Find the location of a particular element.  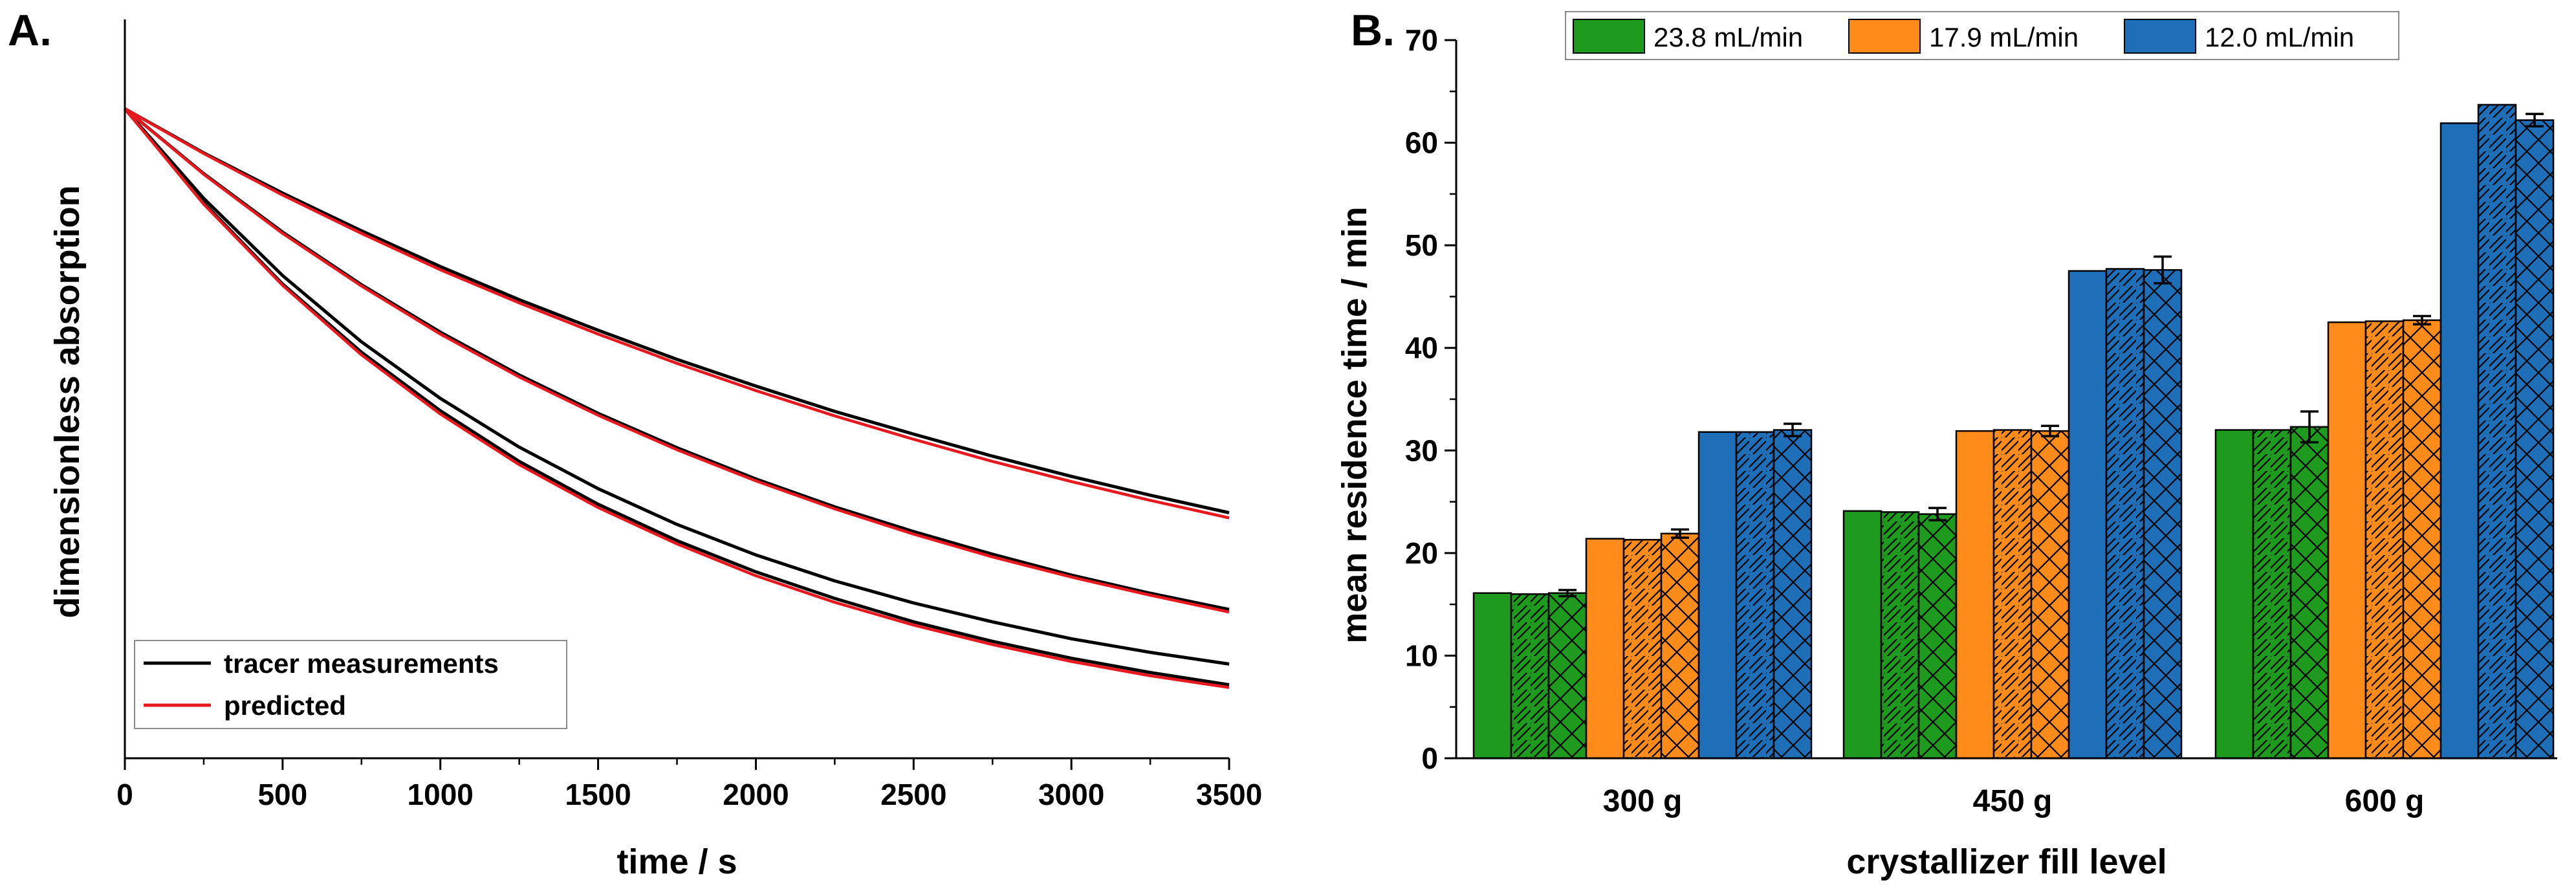

panel-b-legend-box is located at coordinates (1982, 35).